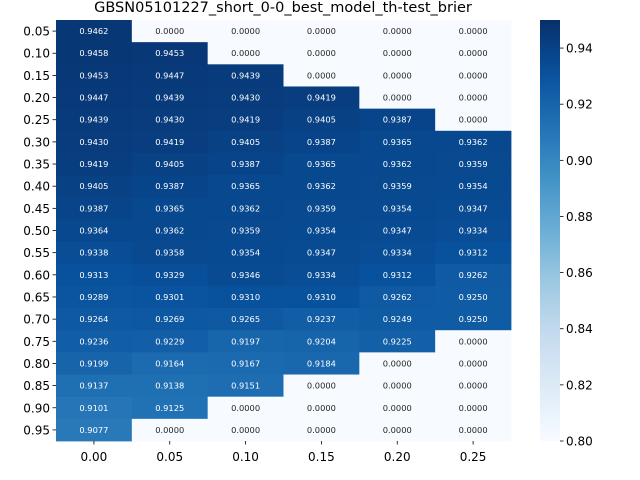 This screenshot has width=640, height=480. Describe the element at coordinates (245, 297) in the screenshot. I see `cell-value-label: 0.9310` at that location.